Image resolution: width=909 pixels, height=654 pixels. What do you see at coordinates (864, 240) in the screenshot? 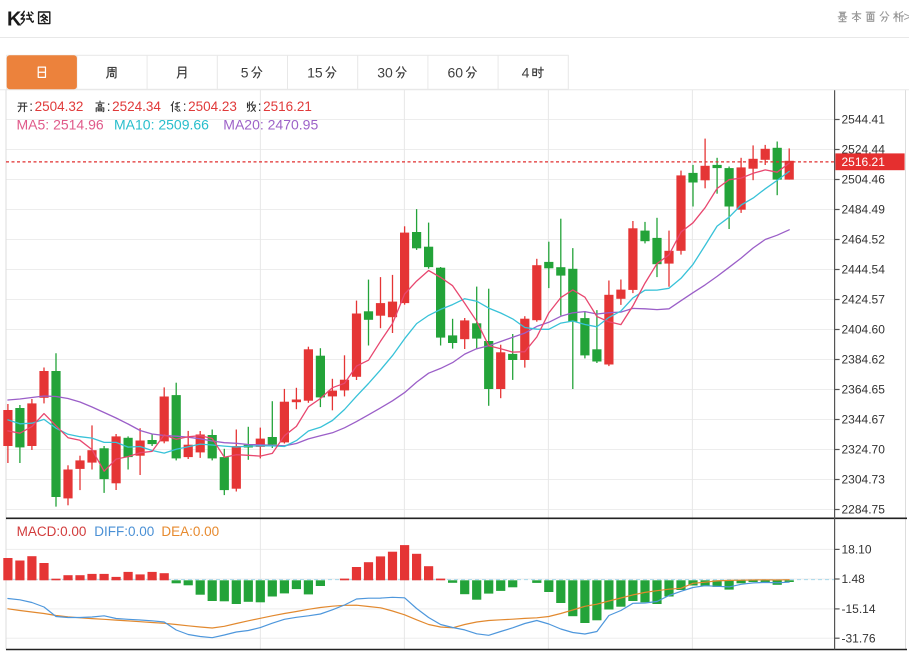
I see `svg-text: 2464.52` at bounding box center [864, 240].